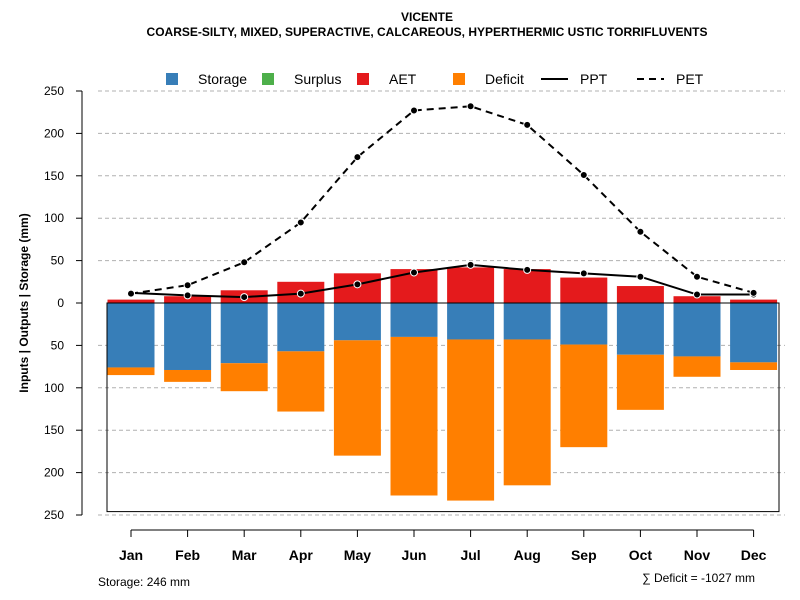 The height and width of the screenshot is (600, 800). I want to click on x-tick-label-aug: Aug, so click(527, 555).